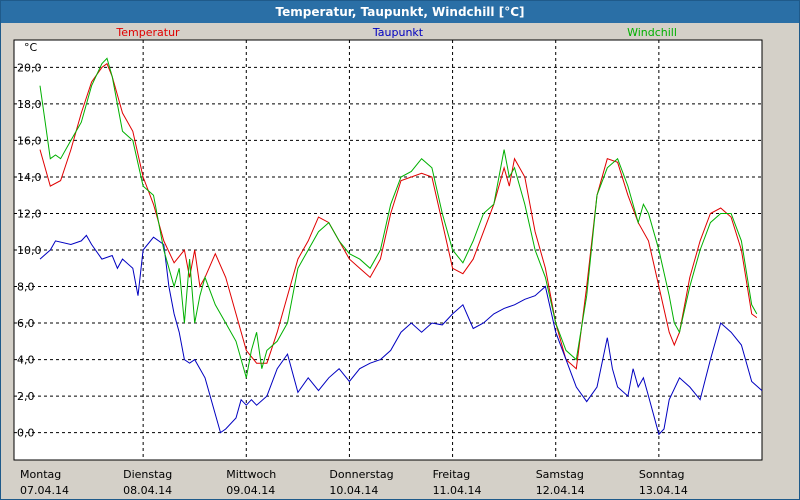 The width and height of the screenshot is (800, 500). I want to click on x-tick-day: Dienstag, so click(147, 474).